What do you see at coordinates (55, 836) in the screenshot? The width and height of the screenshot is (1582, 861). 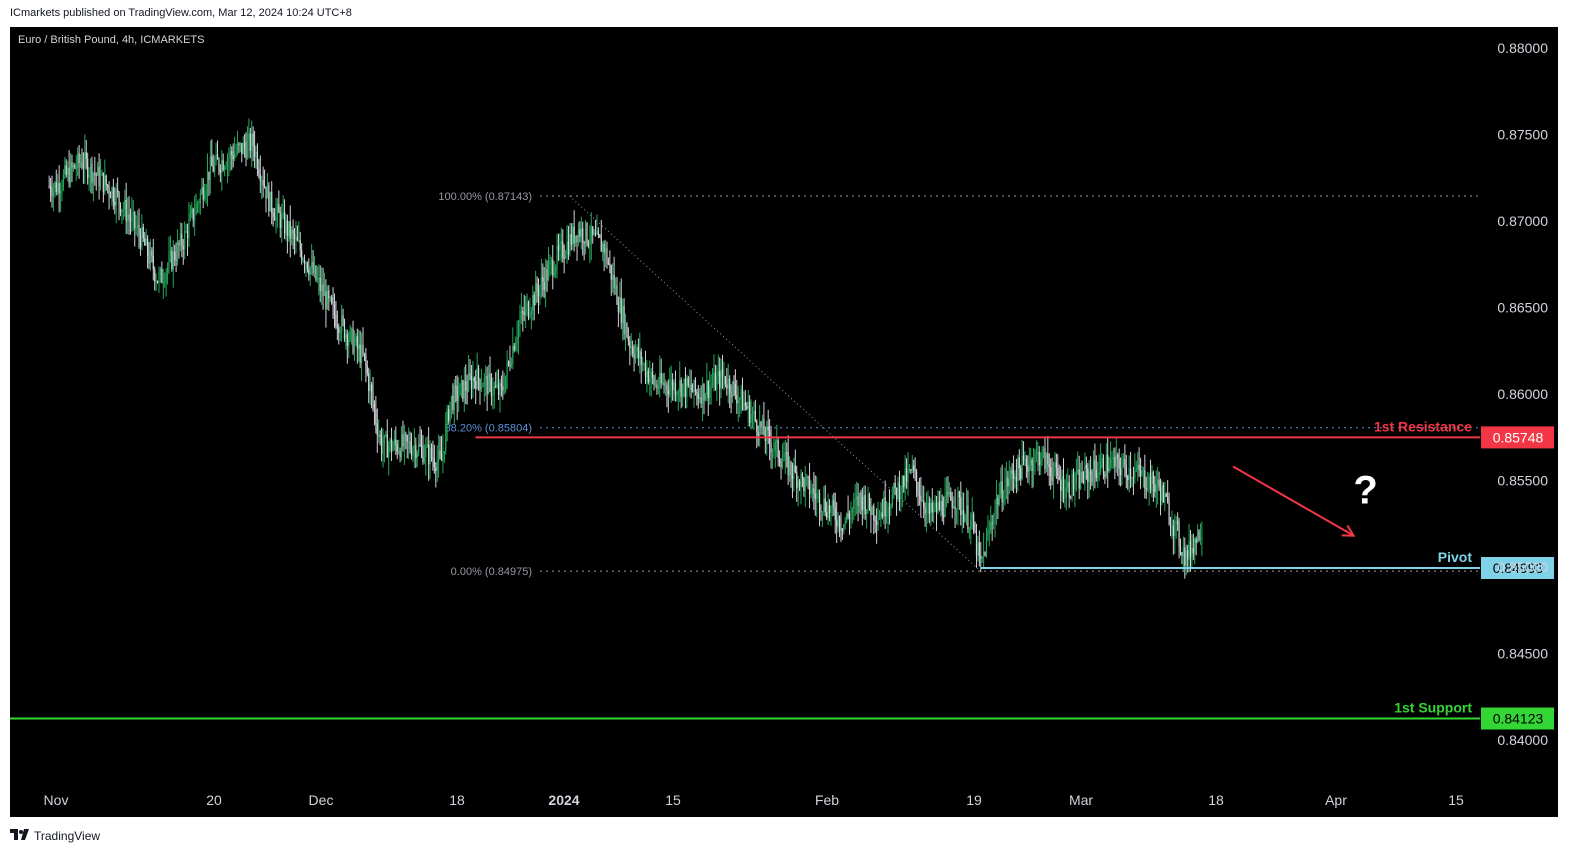 I see `footer-brand: TradingView` at bounding box center [55, 836].